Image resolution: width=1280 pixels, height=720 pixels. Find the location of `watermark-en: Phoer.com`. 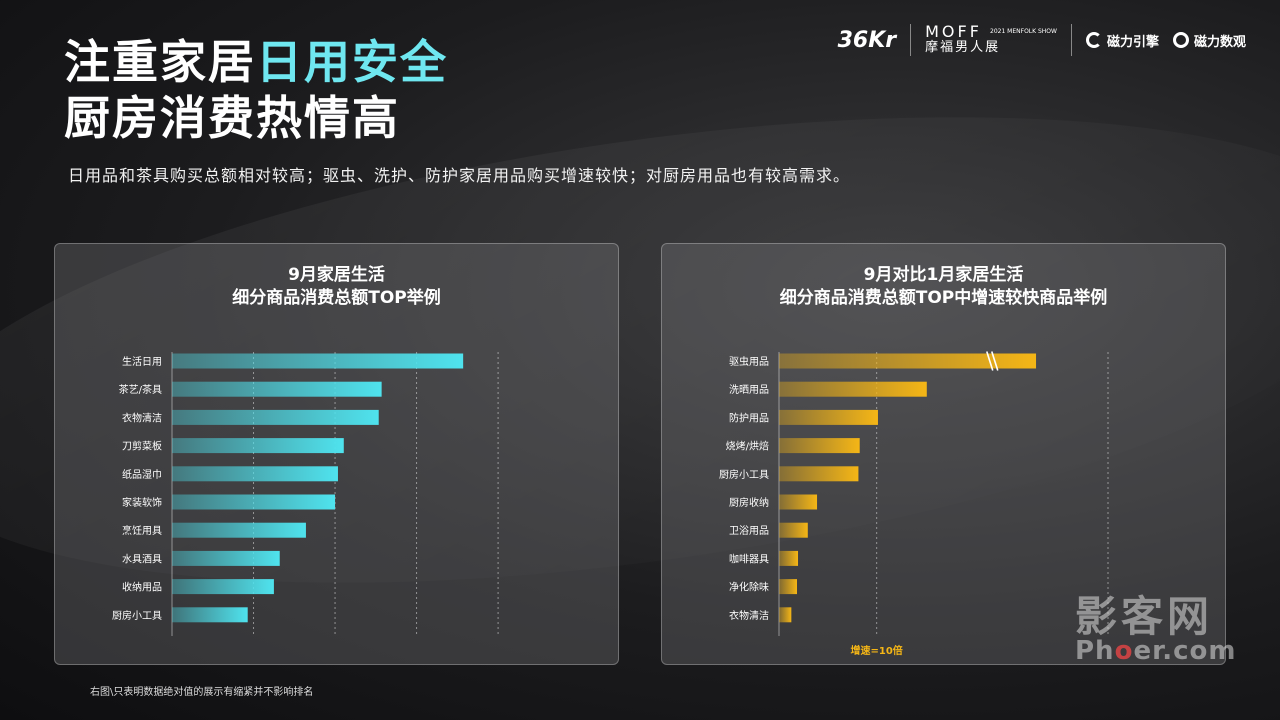

watermark-en: Phoer.com is located at coordinates (1155, 651).